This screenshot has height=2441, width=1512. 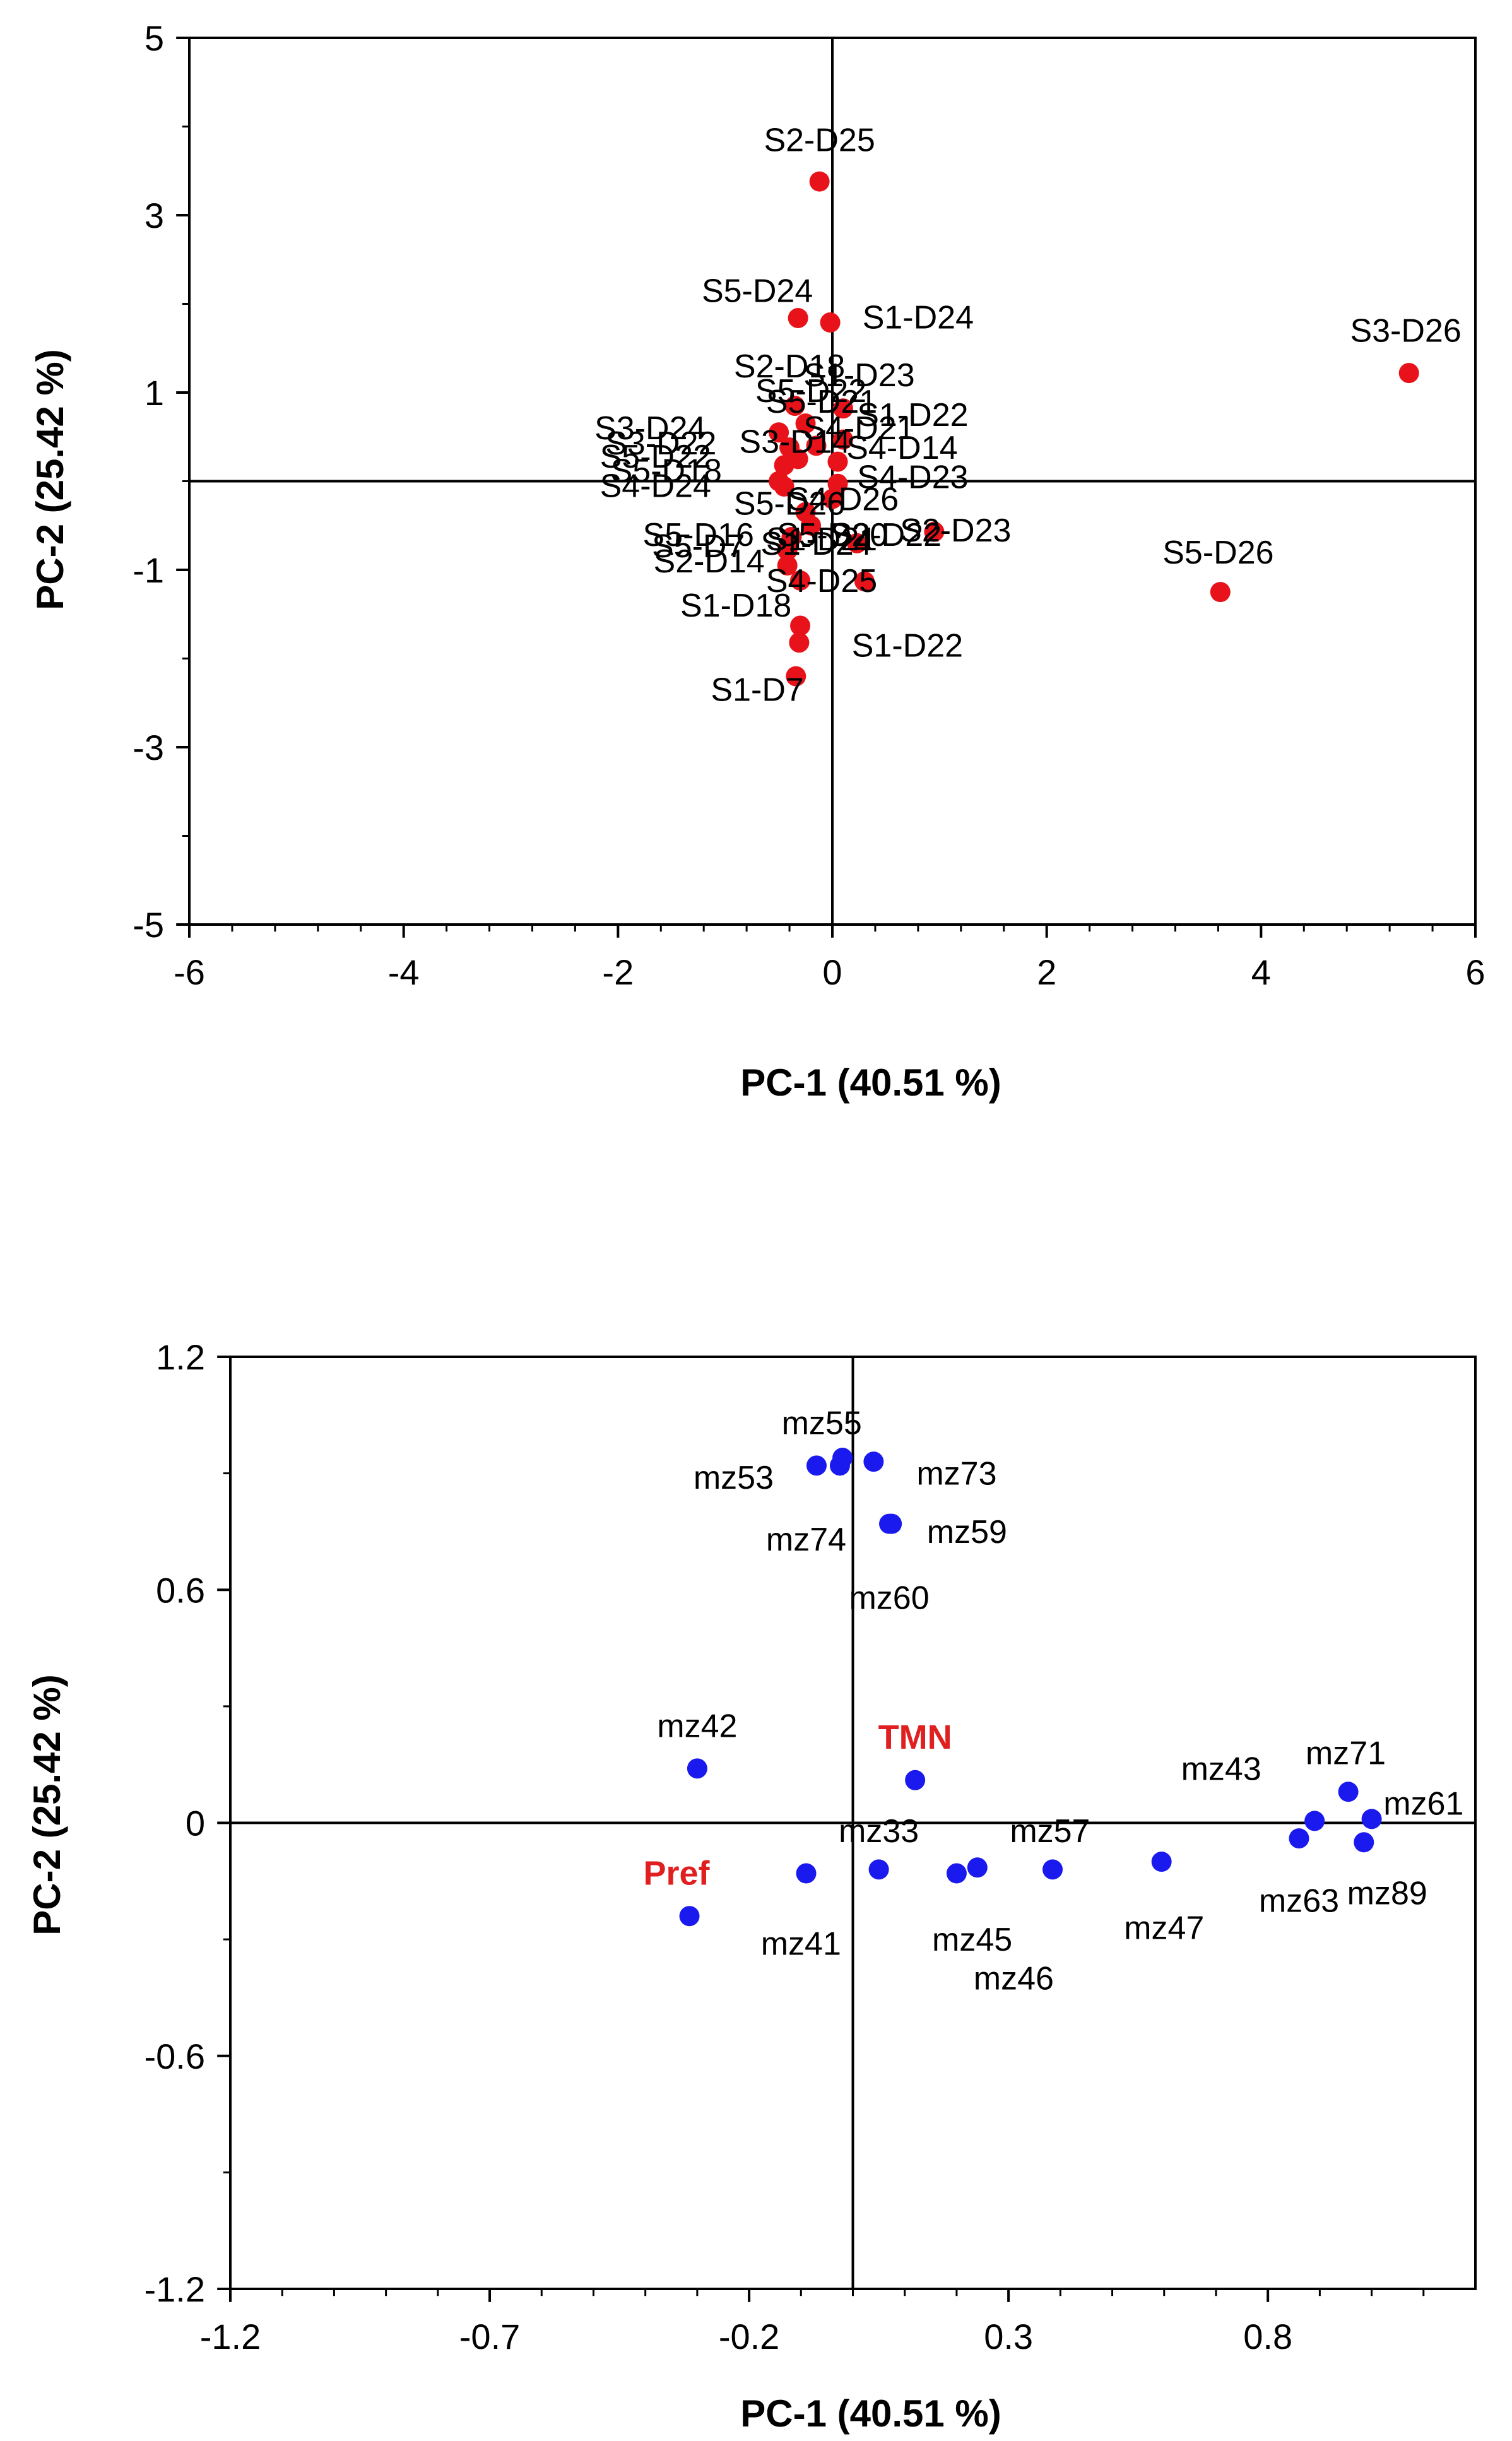 I want to click on x-tick-label: 2, so click(x=1046, y=972).